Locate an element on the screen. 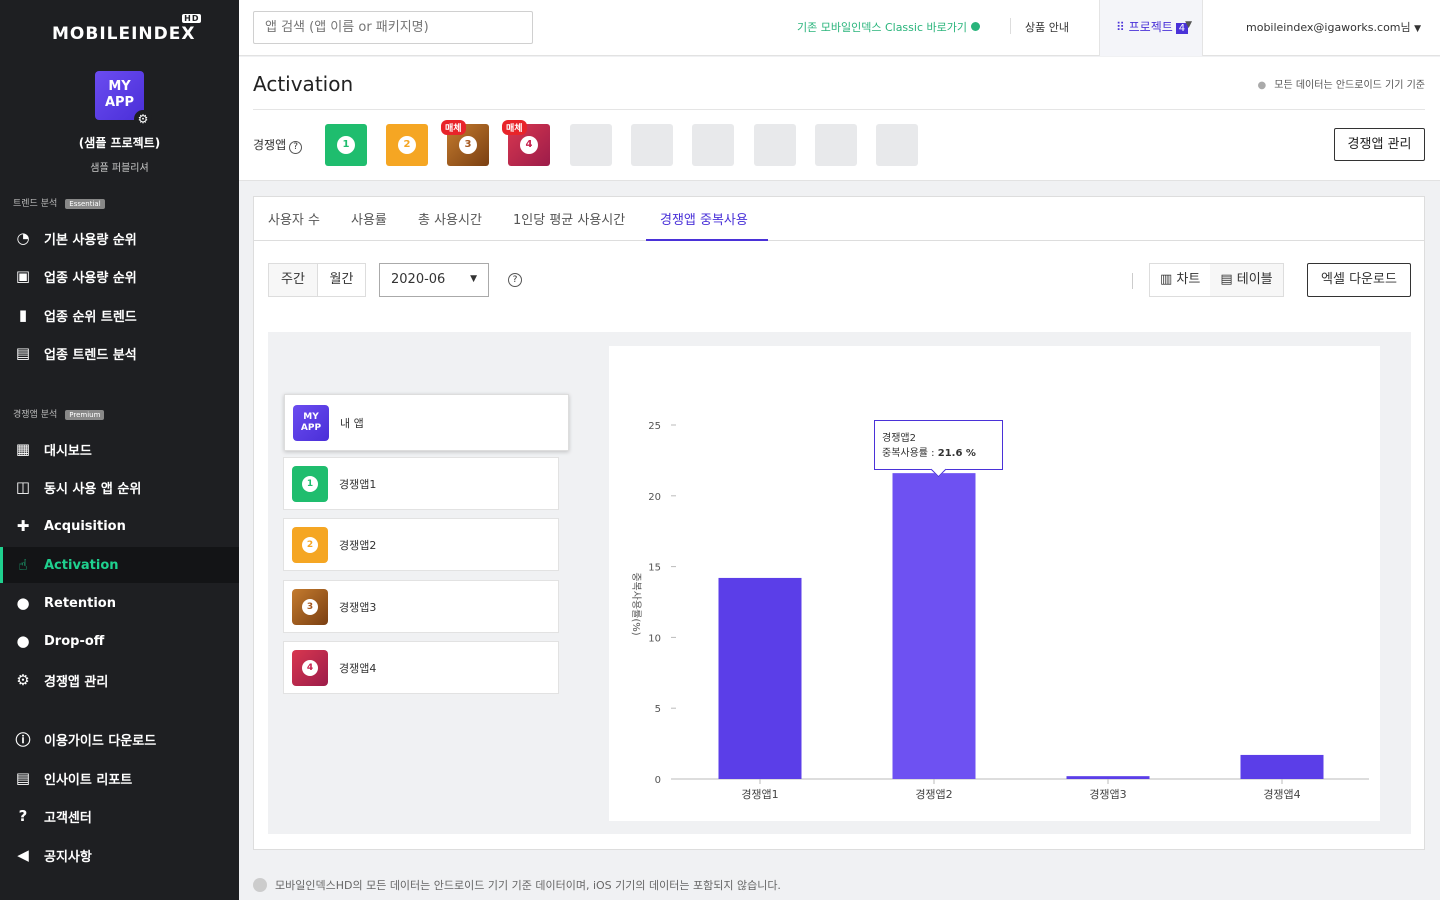 Image resolution: width=1440 pixels, height=900 pixels. sidebar-item-drop-off: ● Drop-off is located at coordinates (119, 641).